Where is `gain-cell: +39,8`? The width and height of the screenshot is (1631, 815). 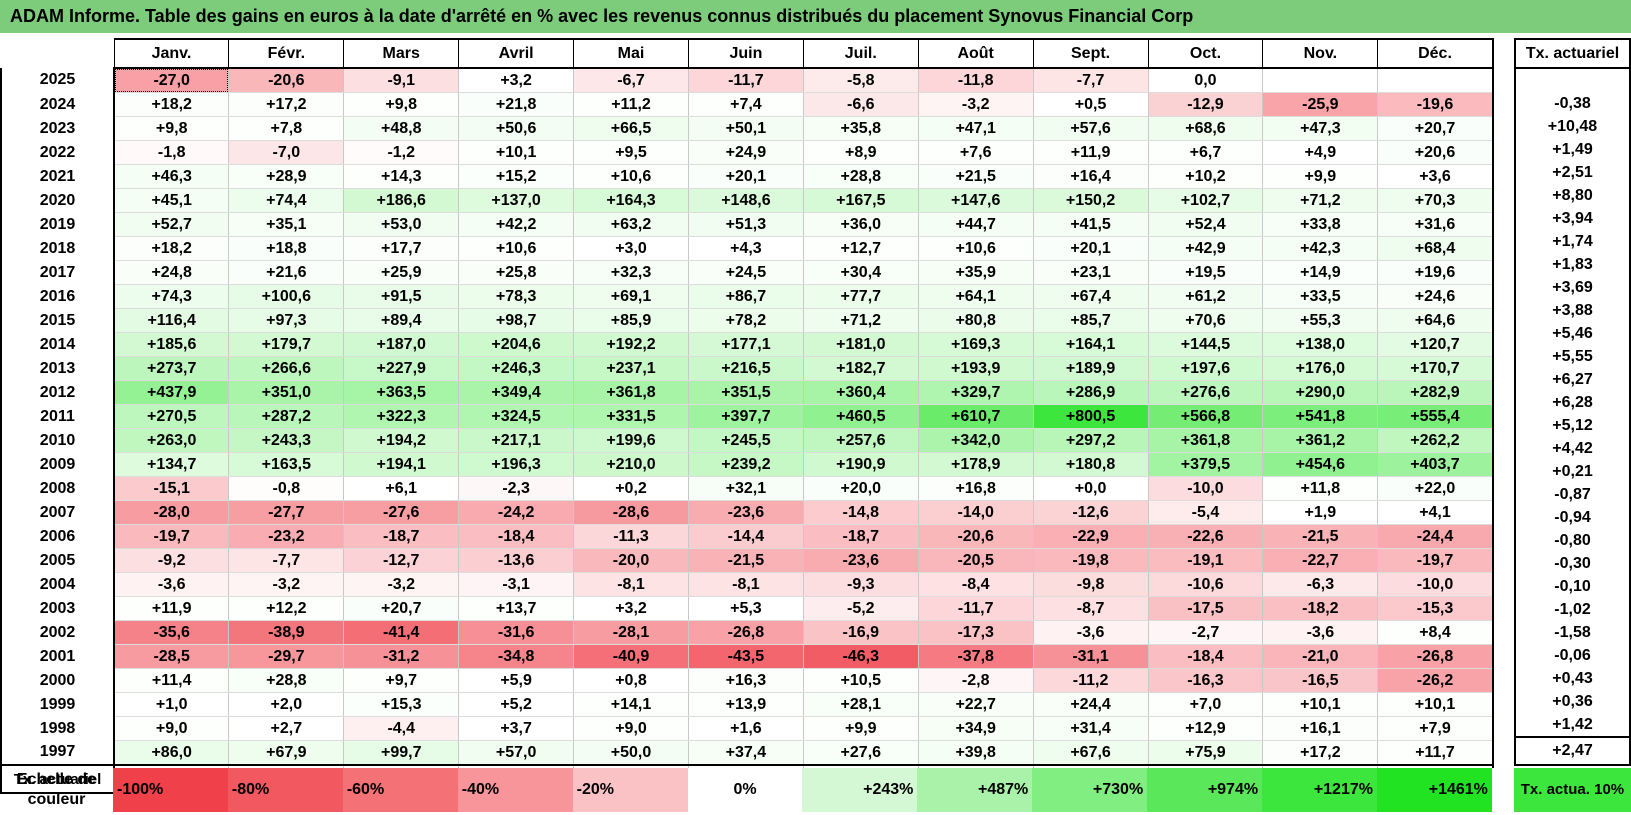
gain-cell: +39,8 is located at coordinates (975, 753).